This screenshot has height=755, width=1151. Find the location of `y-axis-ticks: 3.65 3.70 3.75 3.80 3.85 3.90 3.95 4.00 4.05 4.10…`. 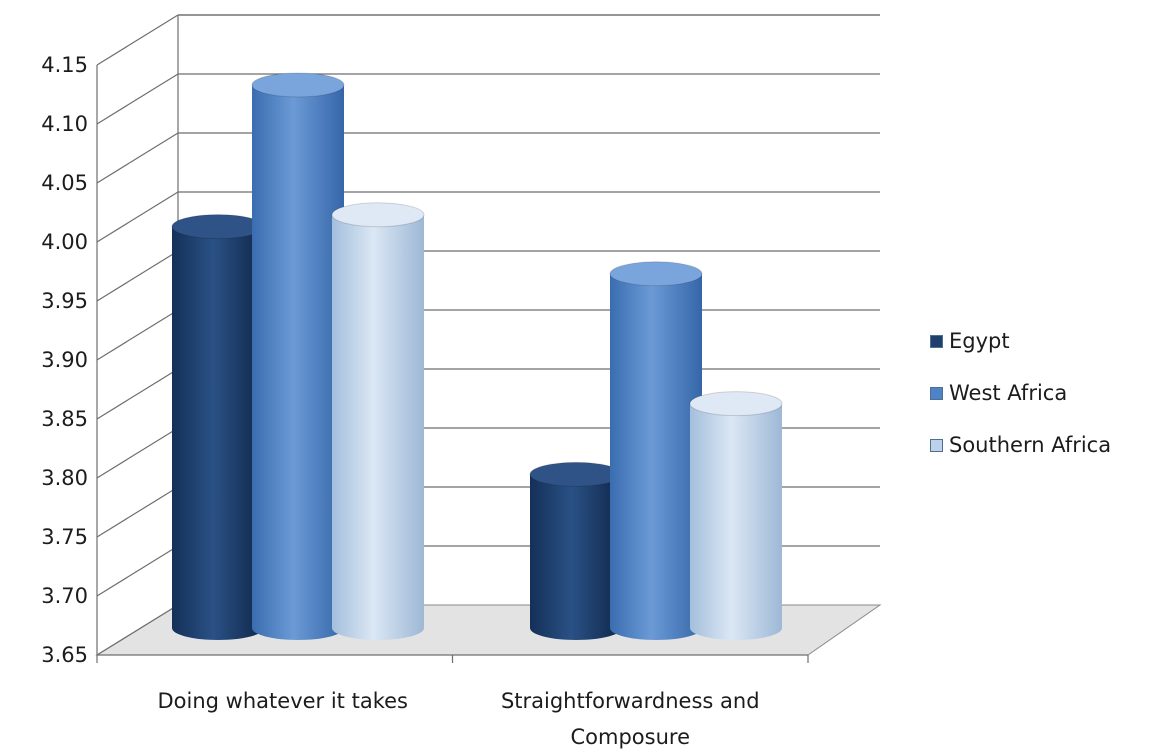

y-axis-ticks: 3.65 3.70 3.75 3.80 3.85 3.90 3.95 4.00 4.05 4.10… is located at coordinates (64, 360).